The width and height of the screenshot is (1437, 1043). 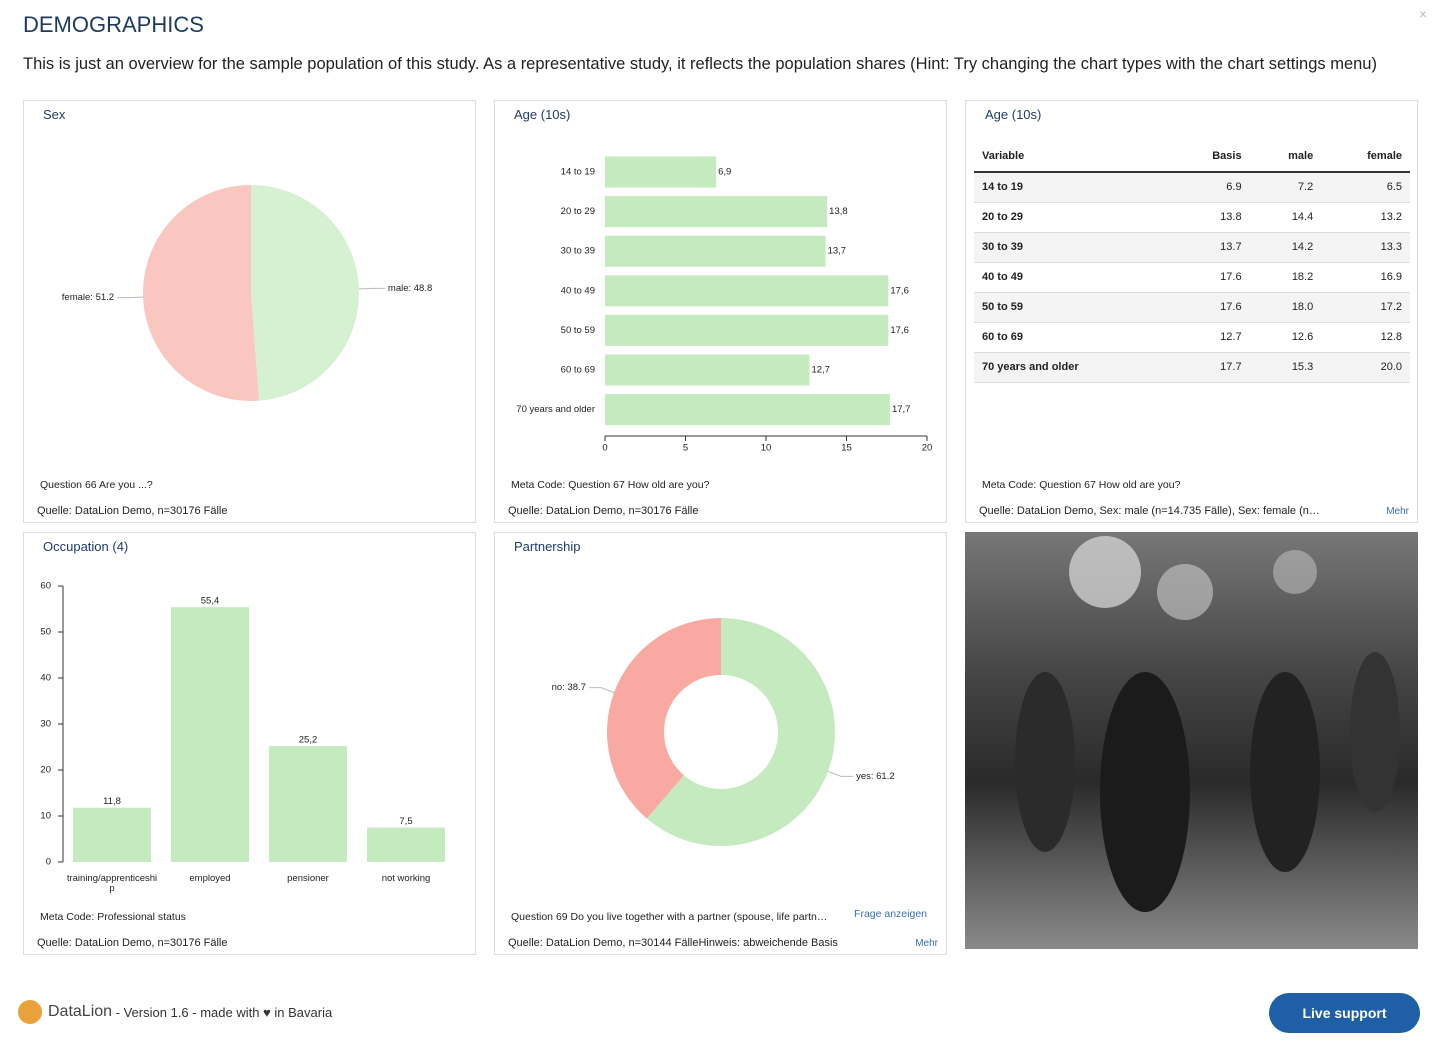 I want to click on data-label: 17,7, so click(x=901, y=409).